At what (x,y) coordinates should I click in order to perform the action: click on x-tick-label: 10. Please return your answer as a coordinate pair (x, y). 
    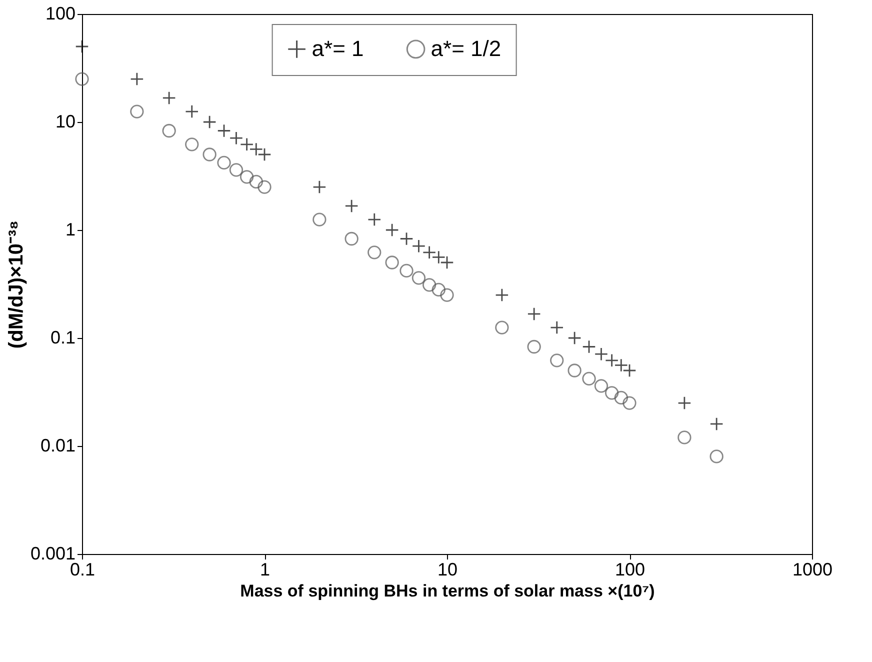
    Looking at the image, I should click on (447, 570).